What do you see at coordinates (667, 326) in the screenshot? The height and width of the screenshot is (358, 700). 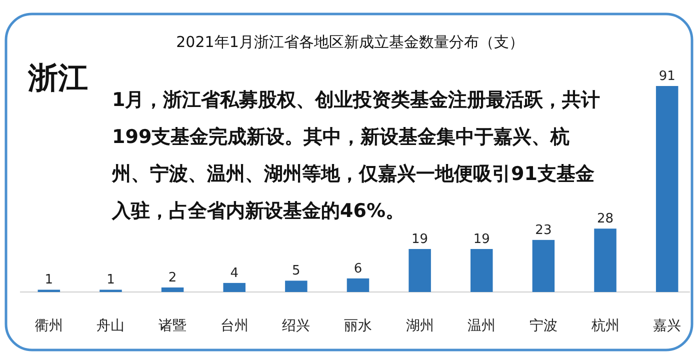 I see `x-tick-label: 嘉兴` at bounding box center [667, 326].